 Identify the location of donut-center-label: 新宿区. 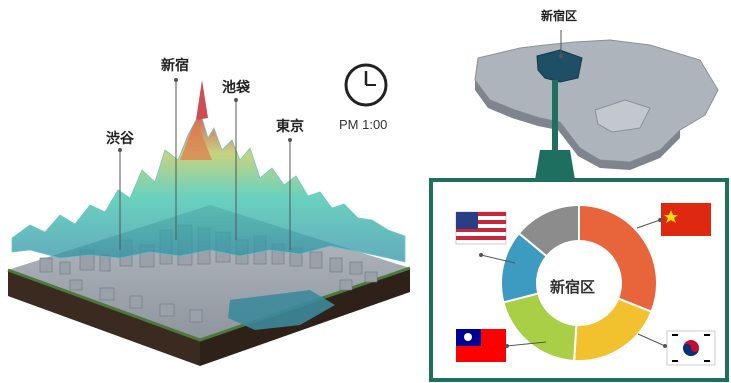
(573, 287).